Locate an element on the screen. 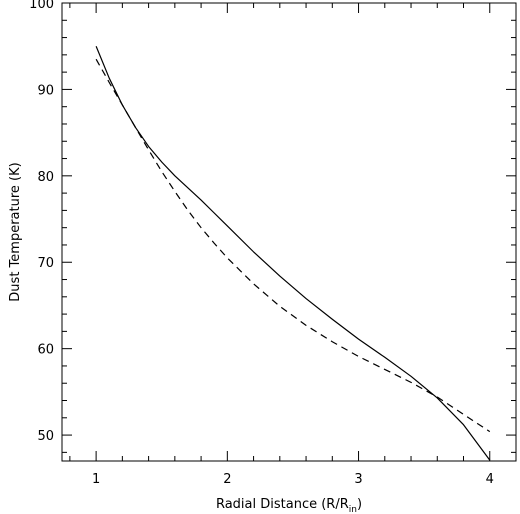  y-tick-label: 80 is located at coordinates (45, 177).